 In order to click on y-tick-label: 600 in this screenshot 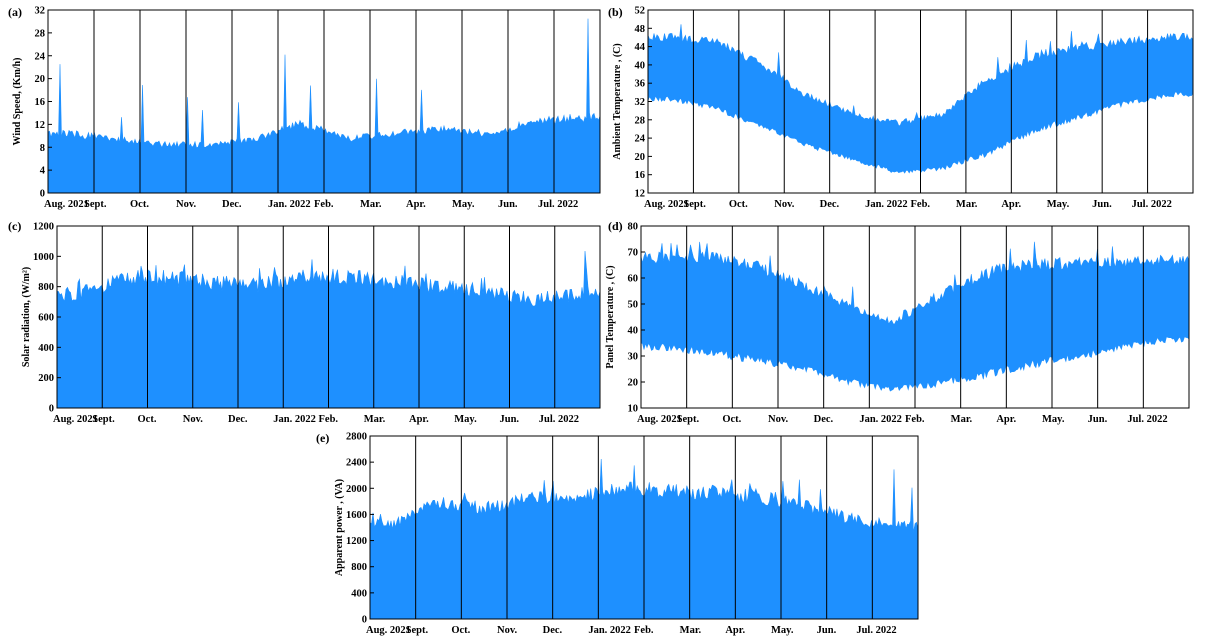, I will do `click(46, 318)`.